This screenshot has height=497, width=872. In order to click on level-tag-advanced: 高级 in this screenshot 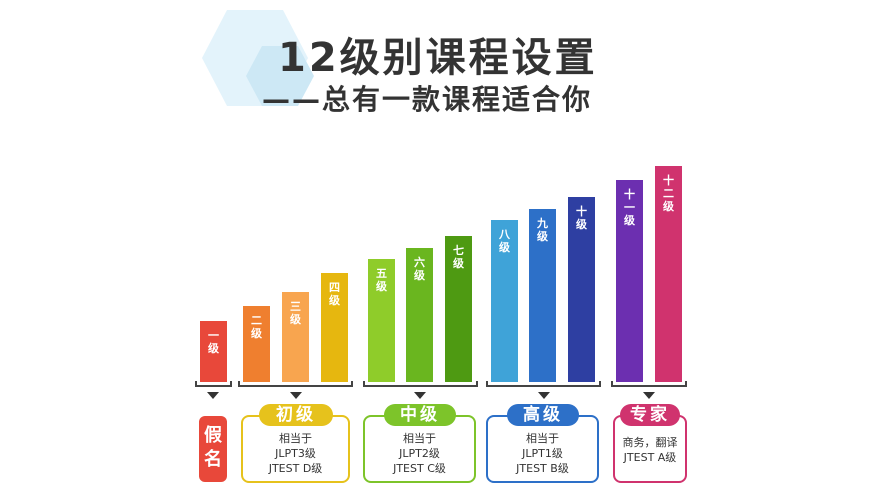, I will do `click(543, 415)`.